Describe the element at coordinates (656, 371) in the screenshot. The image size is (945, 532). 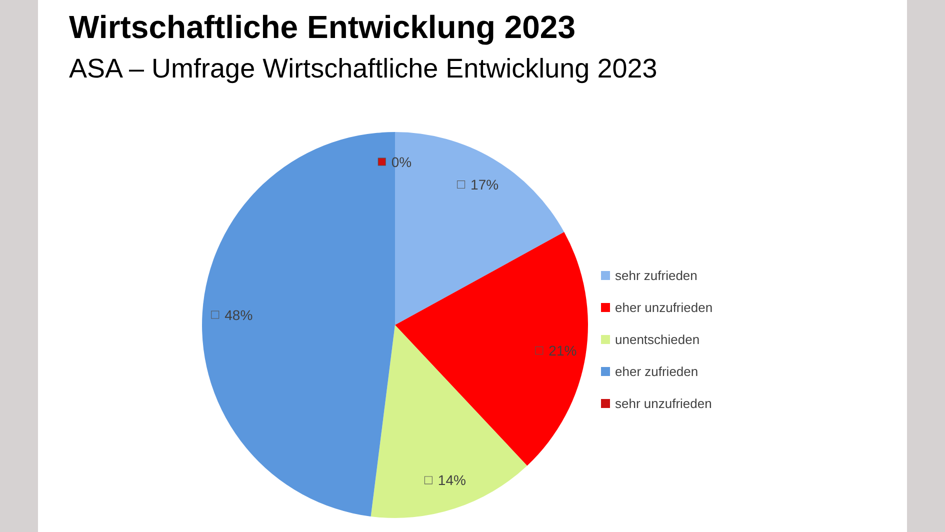
I see `legend-label: eher zufrieden` at that location.